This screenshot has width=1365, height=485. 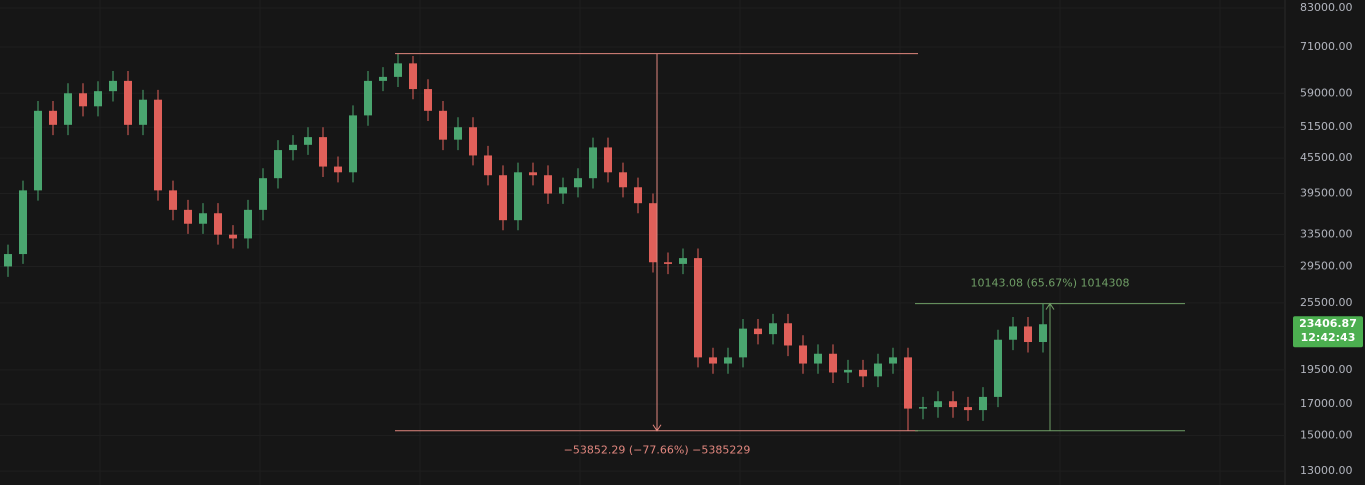 What do you see at coordinates (1326, 434) in the screenshot?
I see `y-tick-label: 15000.00` at bounding box center [1326, 434].